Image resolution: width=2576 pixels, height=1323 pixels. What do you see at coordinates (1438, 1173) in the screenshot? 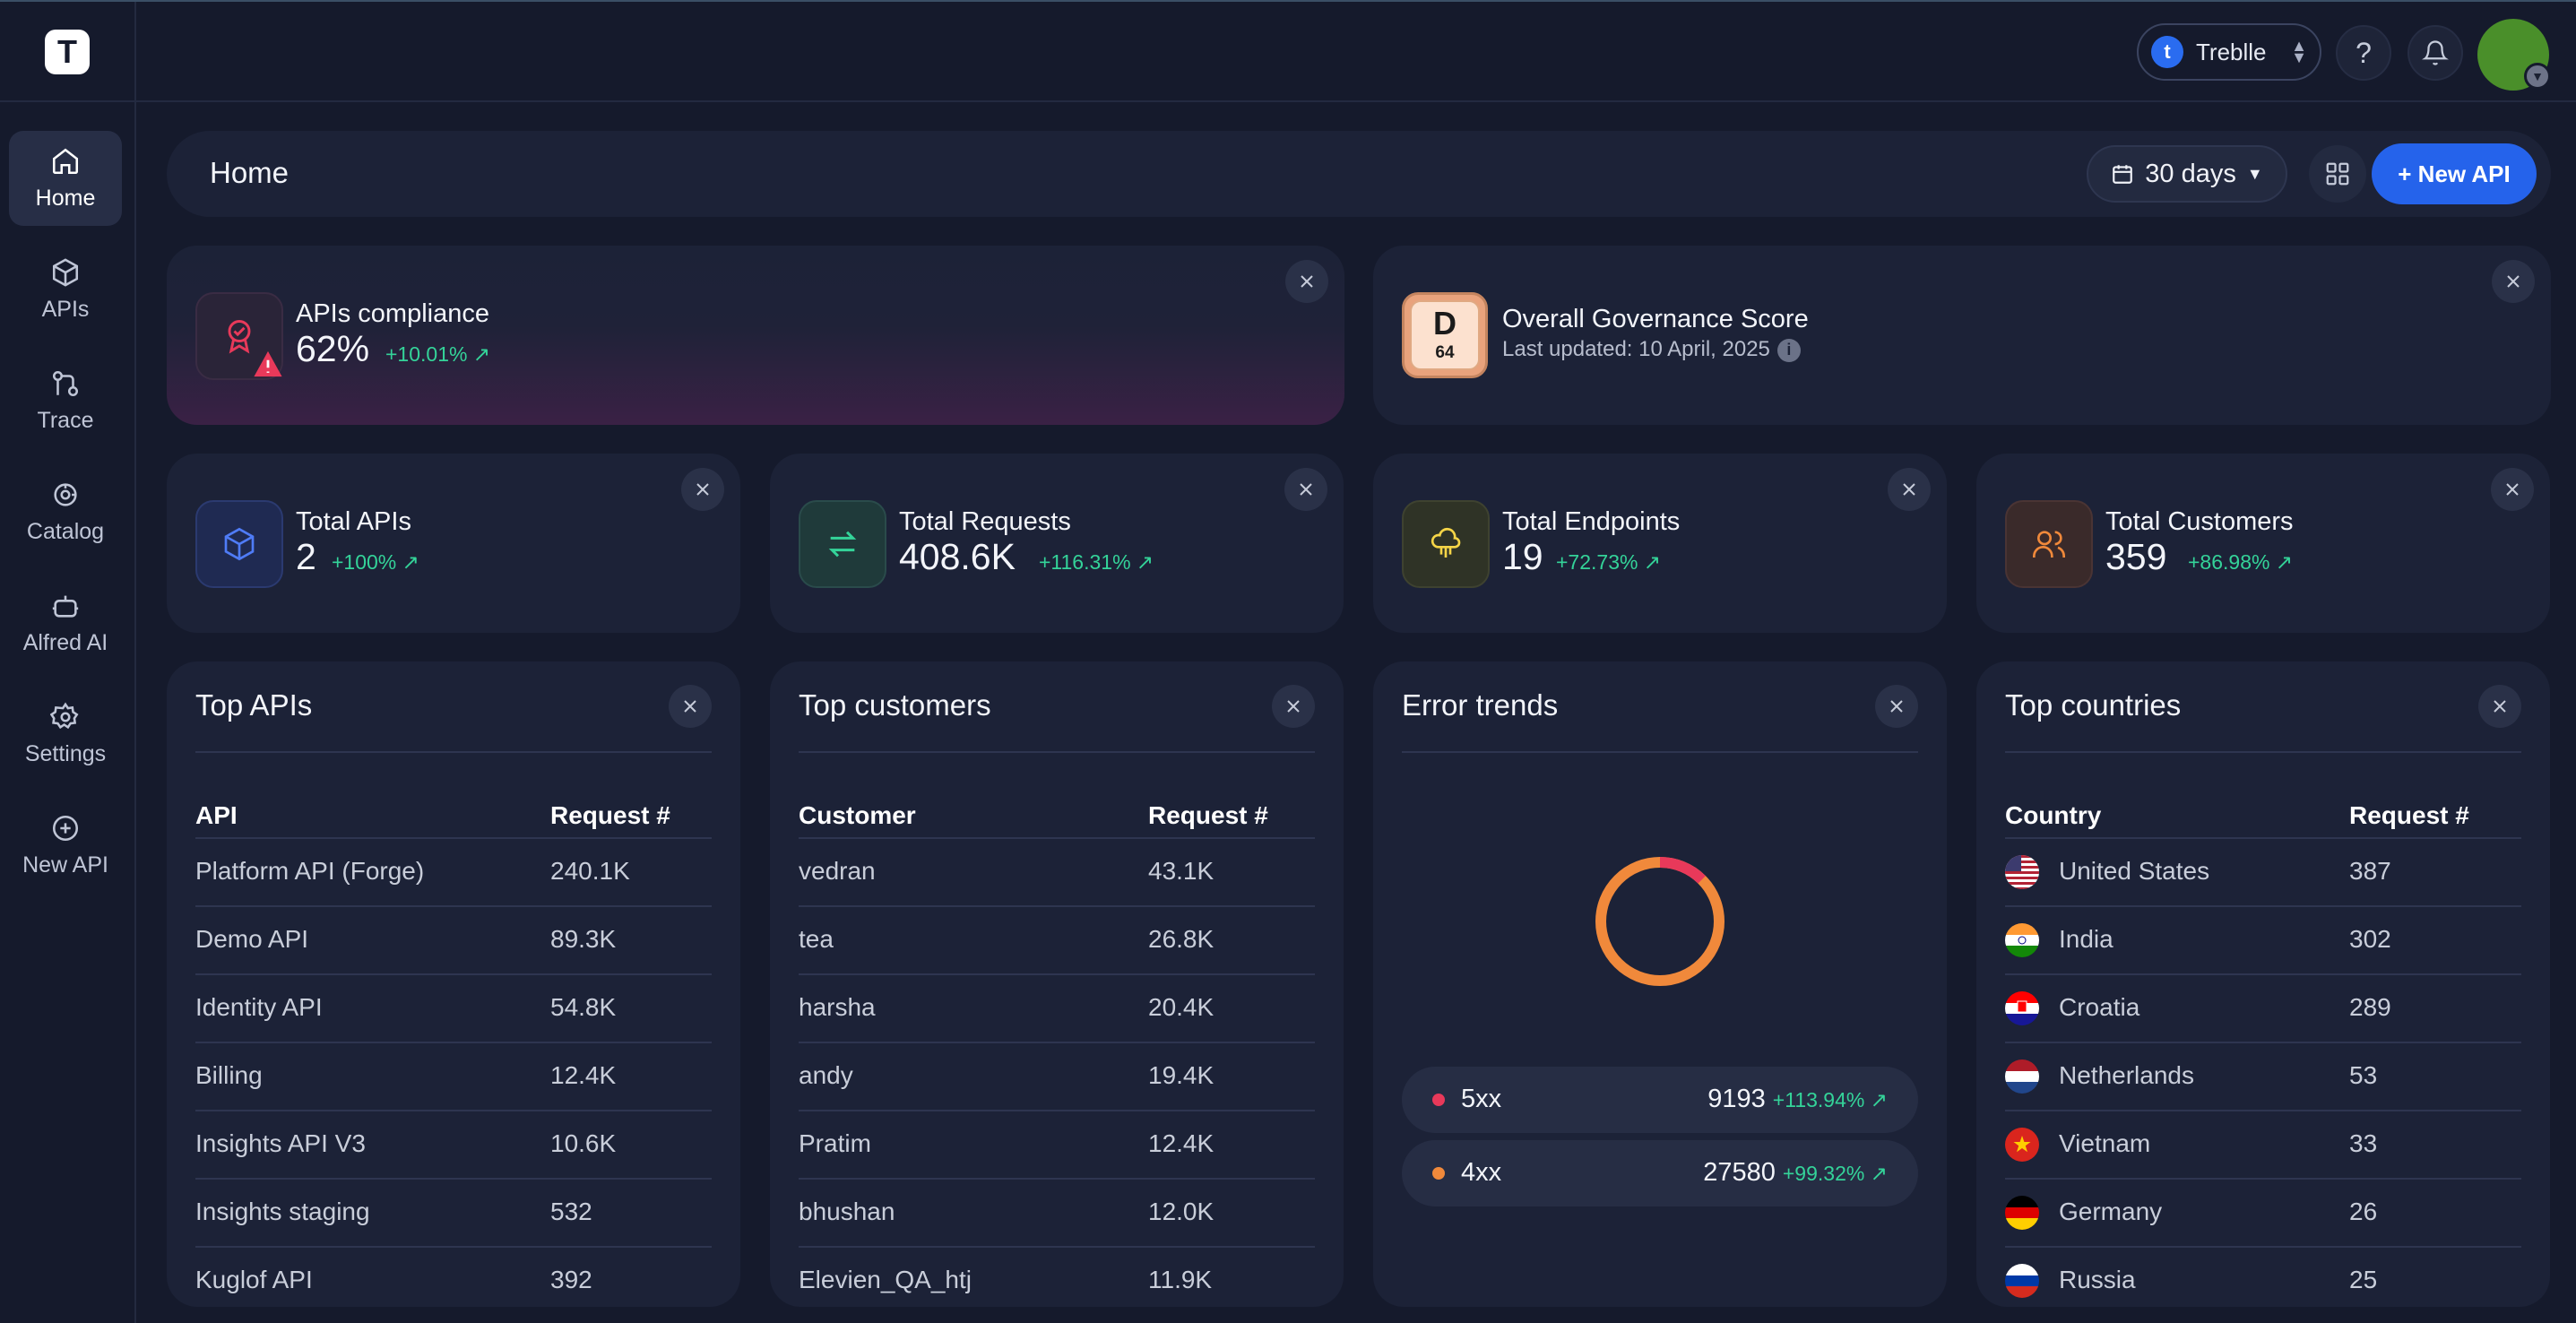
I see `legend-dot` at bounding box center [1438, 1173].